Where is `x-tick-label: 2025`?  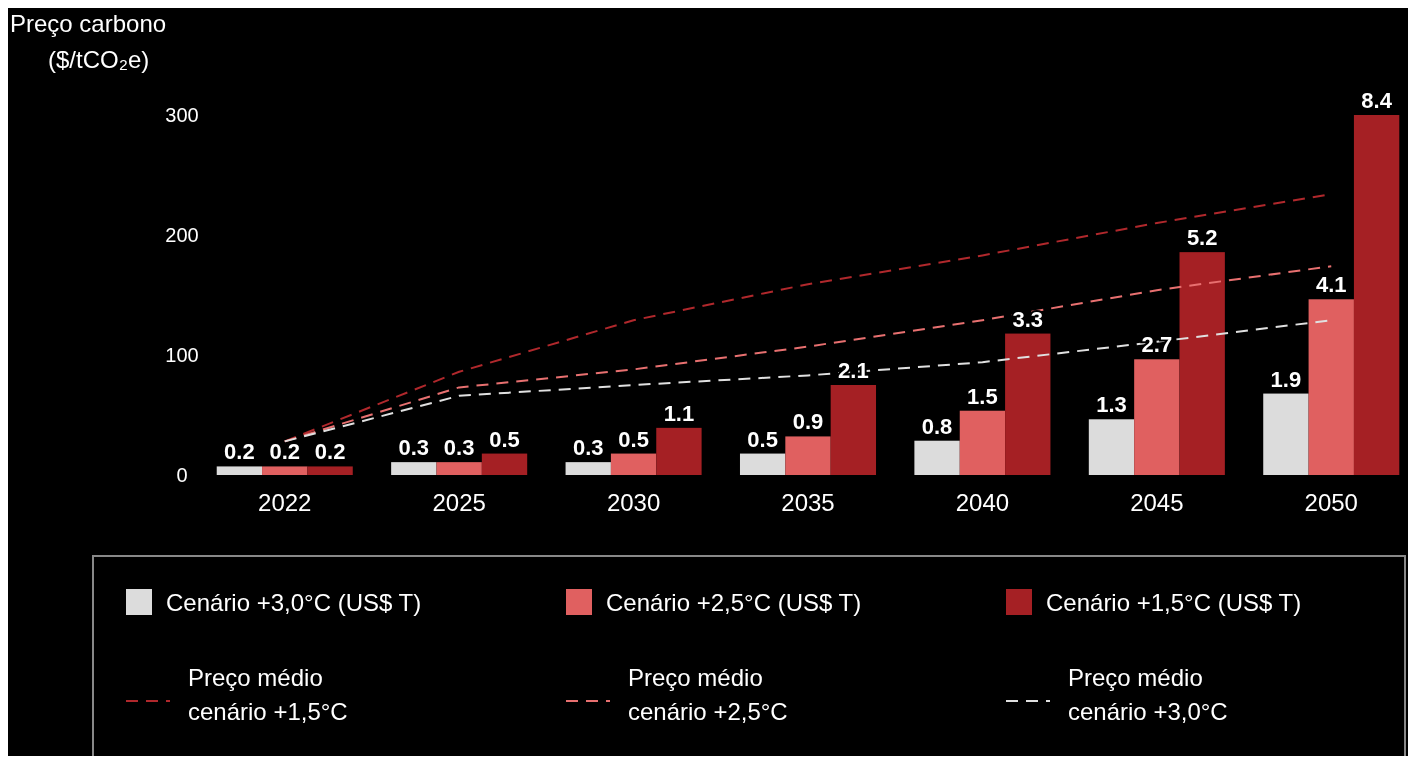 x-tick-label: 2025 is located at coordinates (459, 502).